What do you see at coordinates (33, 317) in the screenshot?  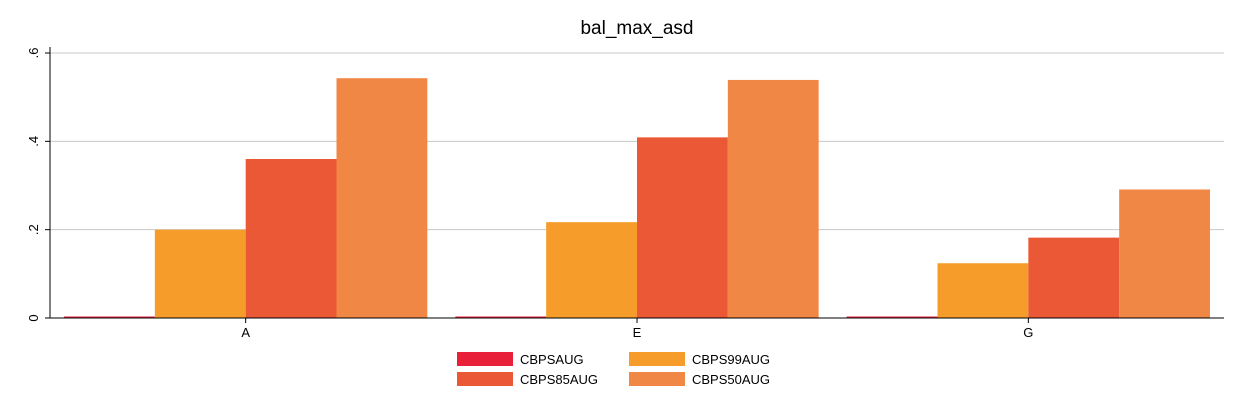 I see `y-tick-label: 0` at bounding box center [33, 317].